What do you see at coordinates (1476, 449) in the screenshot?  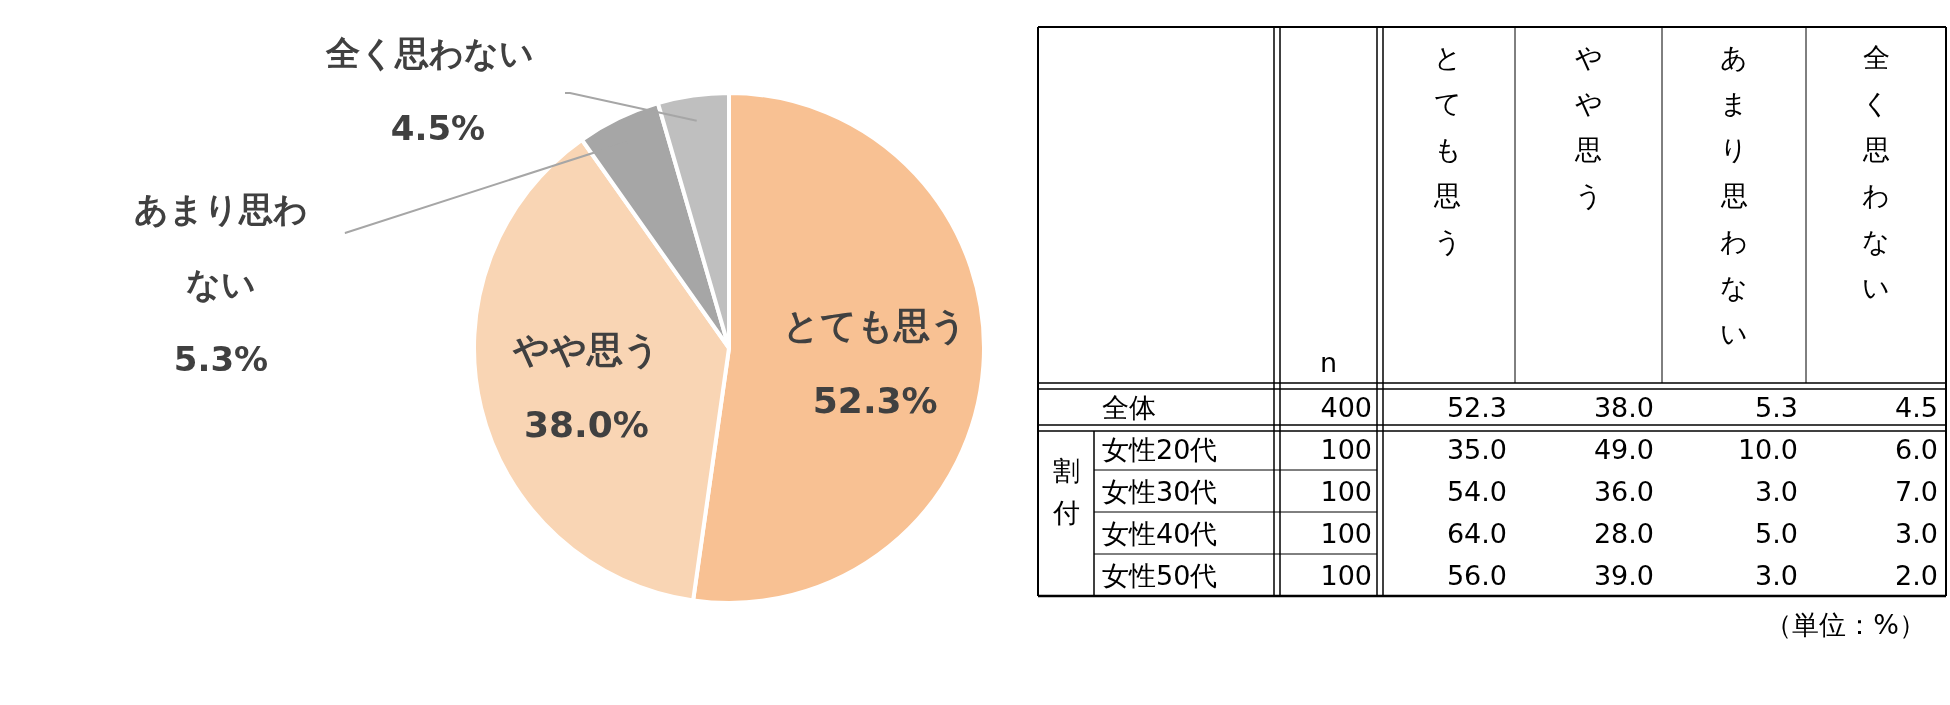 I see `data-label: 35.0` at bounding box center [1476, 449].